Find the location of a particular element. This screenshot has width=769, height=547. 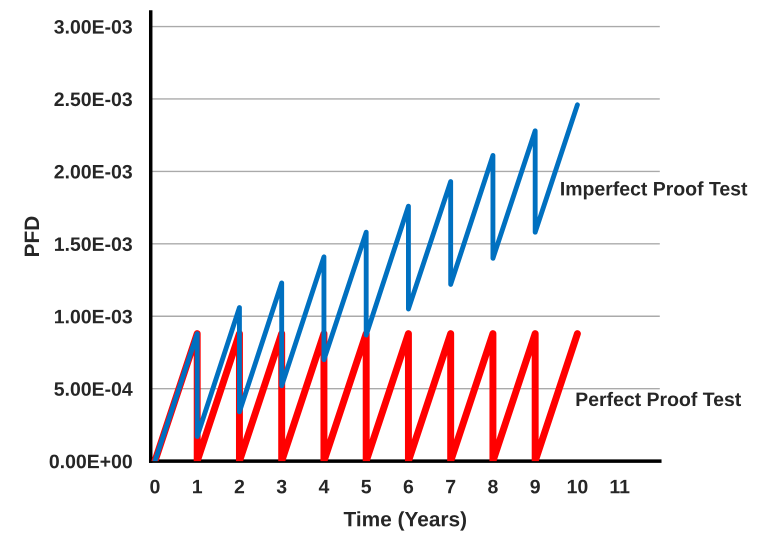

x-tick-label: 9 is located at coordinates (535, 487).